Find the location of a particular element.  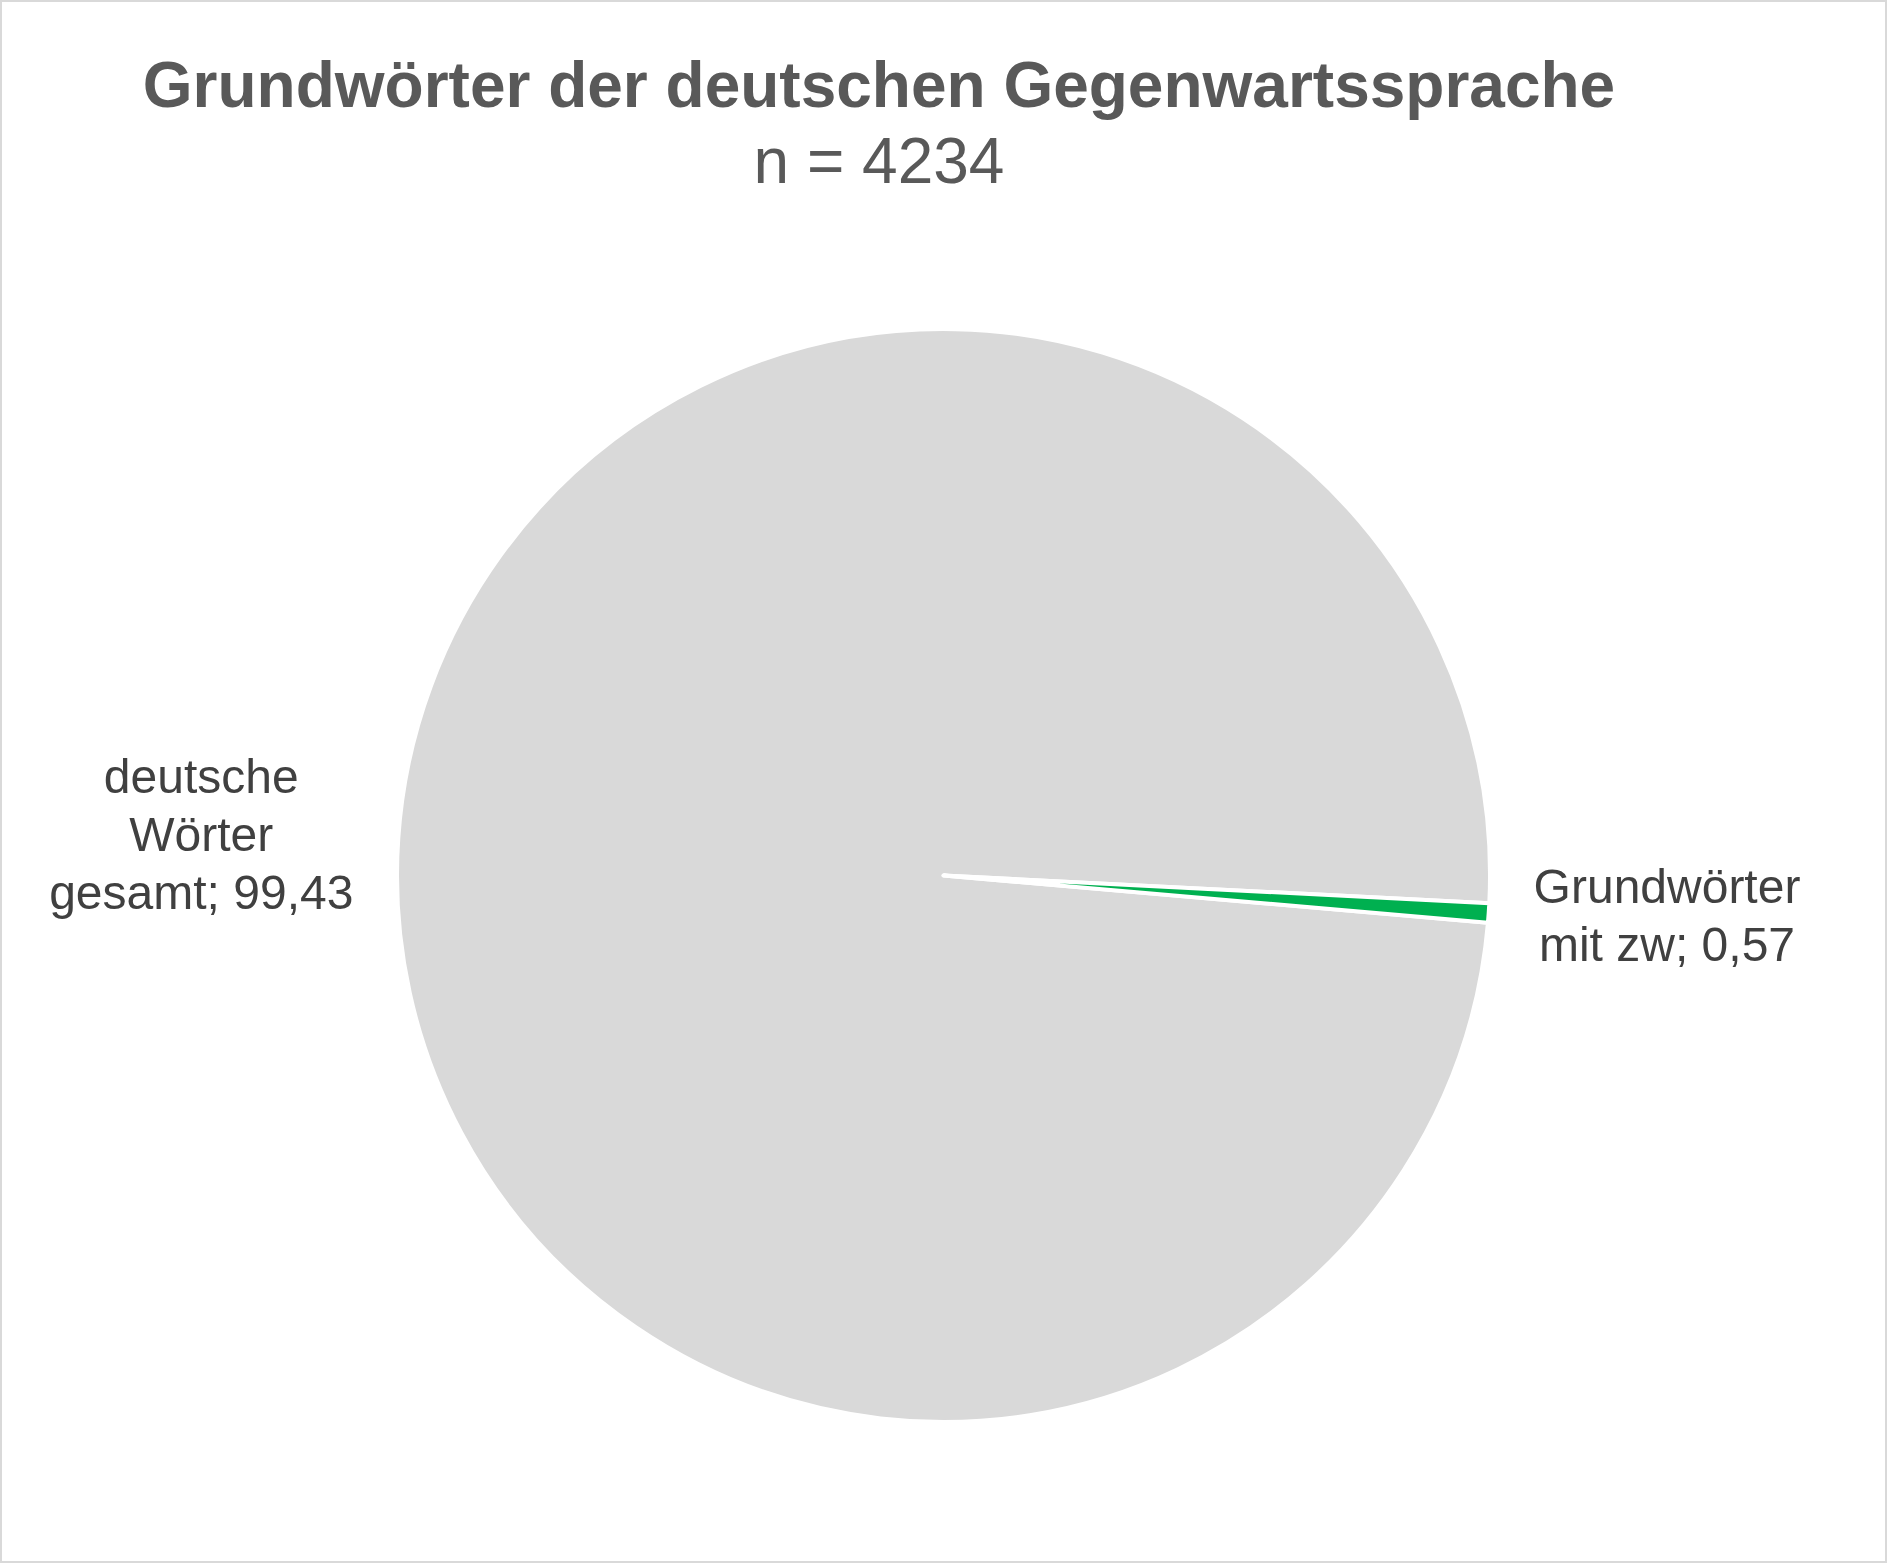

chart-title: Grundwörter der deutschen Gegenwartssprache is located at coordinates (879, 85).